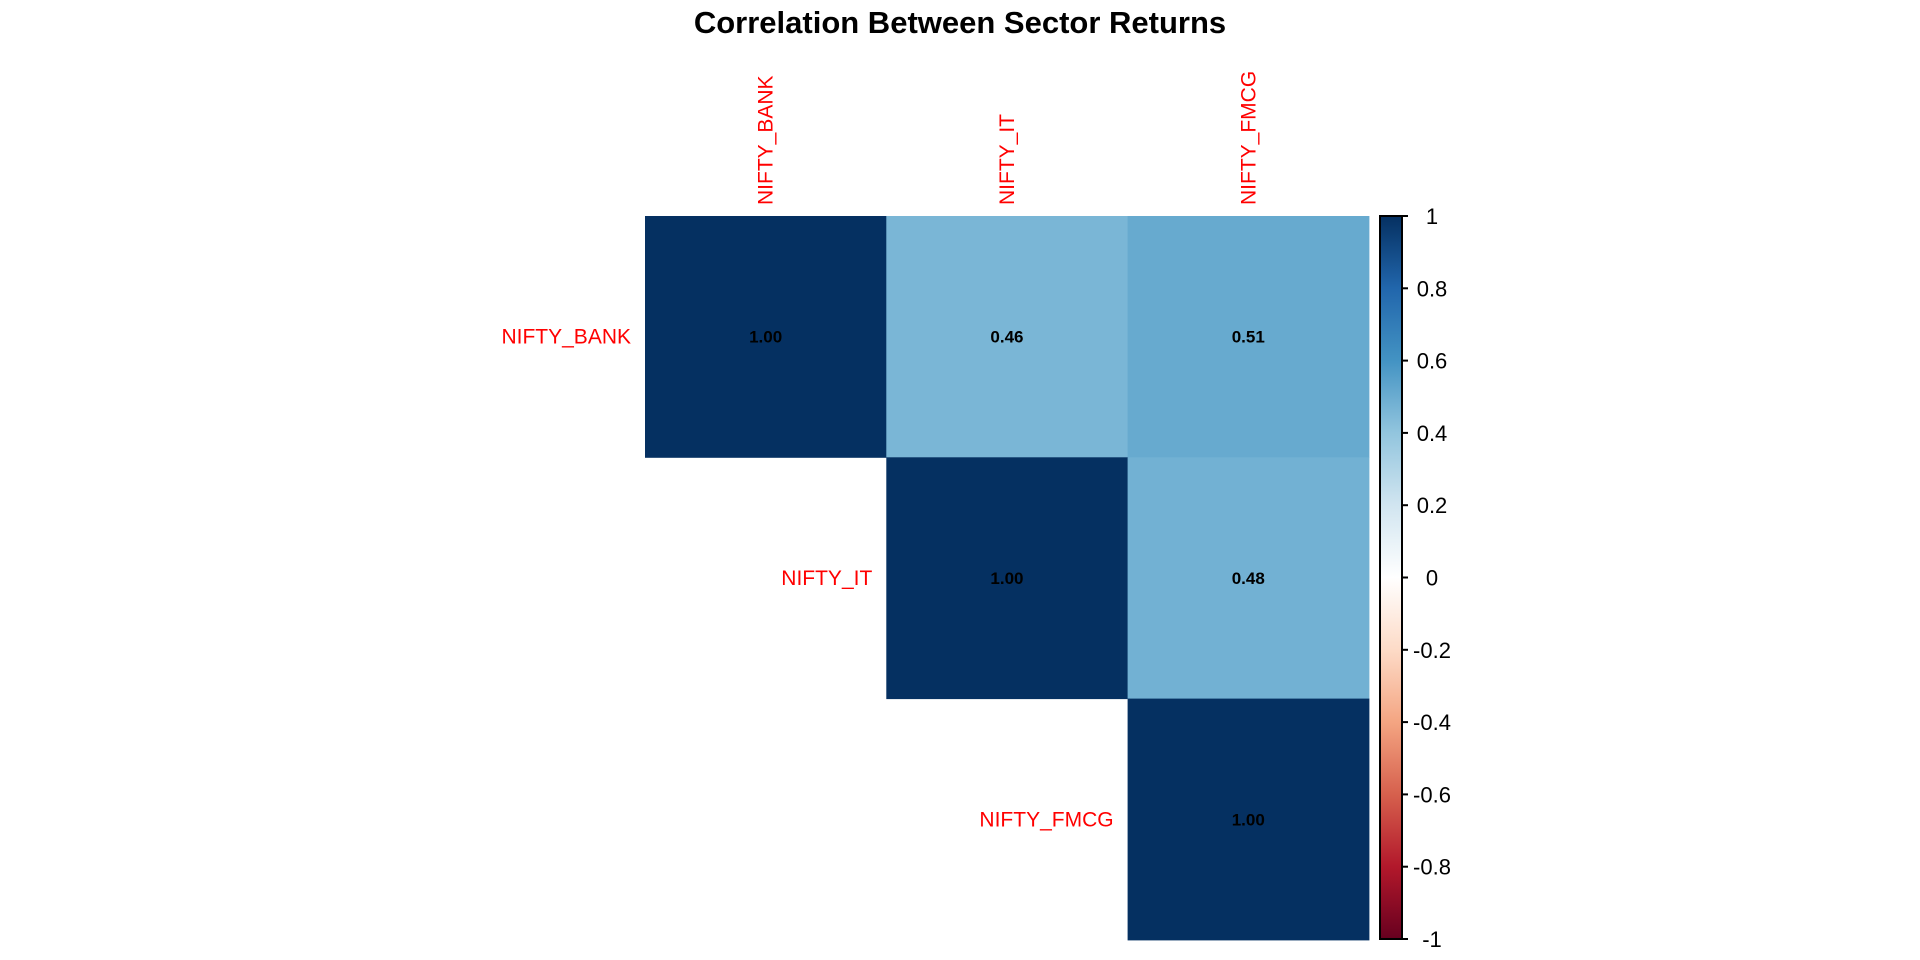  Describe the element at coordinates (1432, 722) in the screenshot. I see `colorbar-tick-label: -0.4` at that location.